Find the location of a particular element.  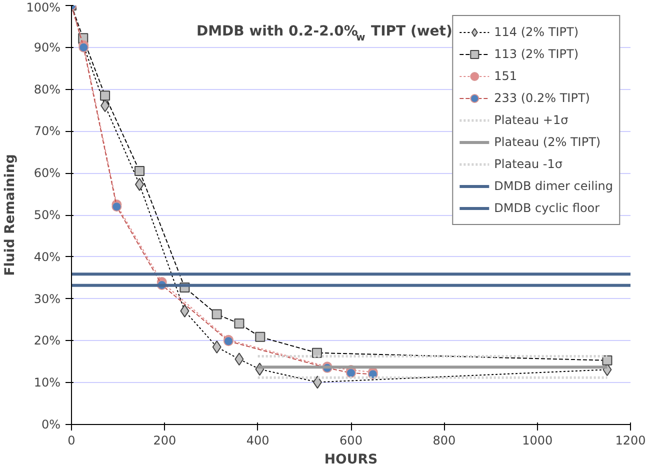

legend-label: 113 (2% TIPT) is located at coordinates (536, 54).